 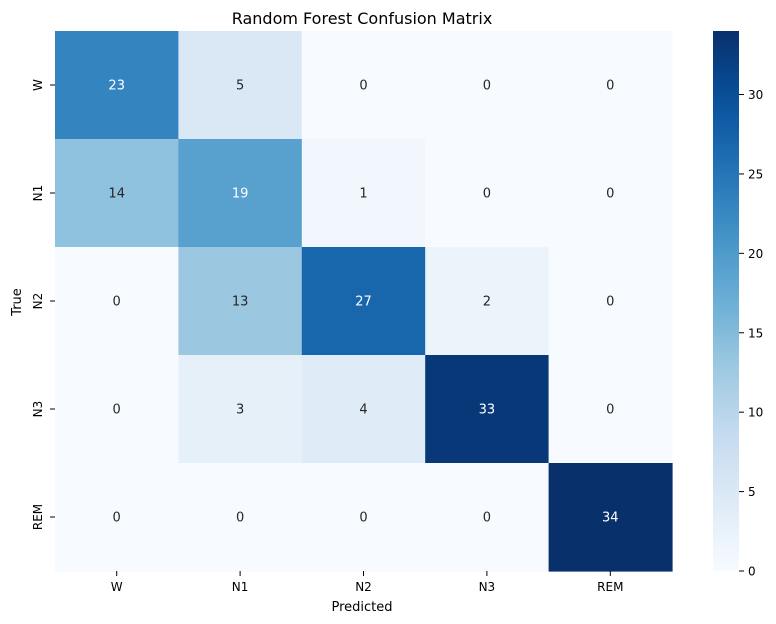 What do you see at coordinates (755, 174) in the screenshot?
I see `colorbar-tick-label: 25` at bounding box center [755, 174].